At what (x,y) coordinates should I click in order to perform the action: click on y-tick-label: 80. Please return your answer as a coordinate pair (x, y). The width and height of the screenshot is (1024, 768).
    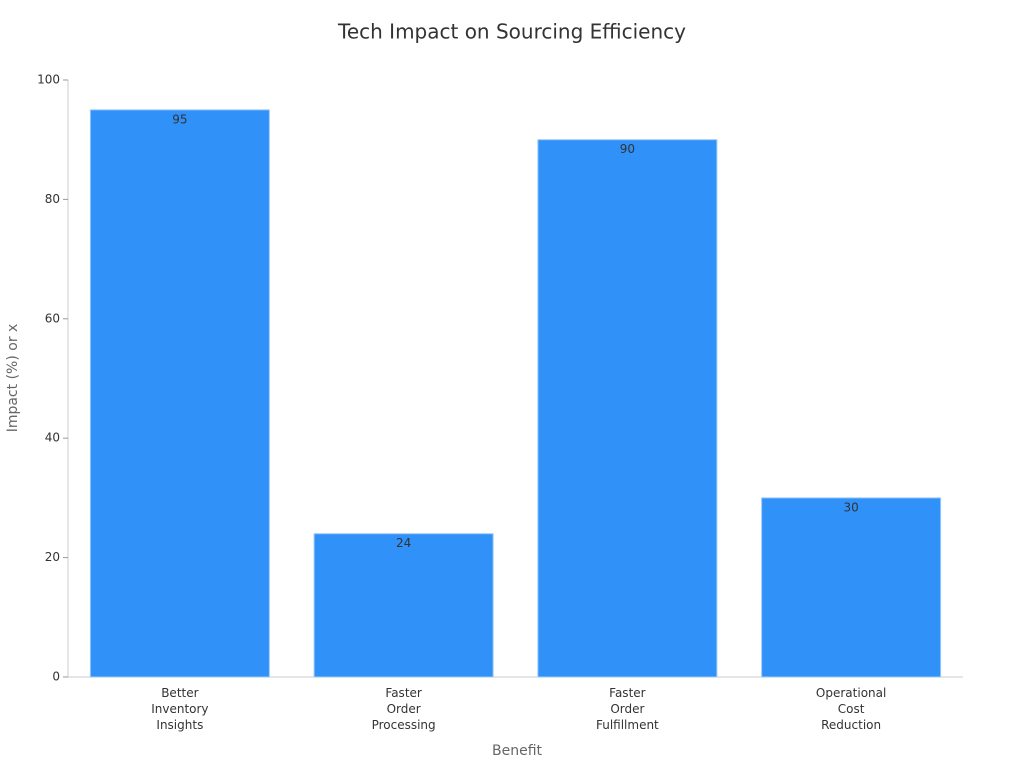
    Looking at the image, I should click on (52, 199).